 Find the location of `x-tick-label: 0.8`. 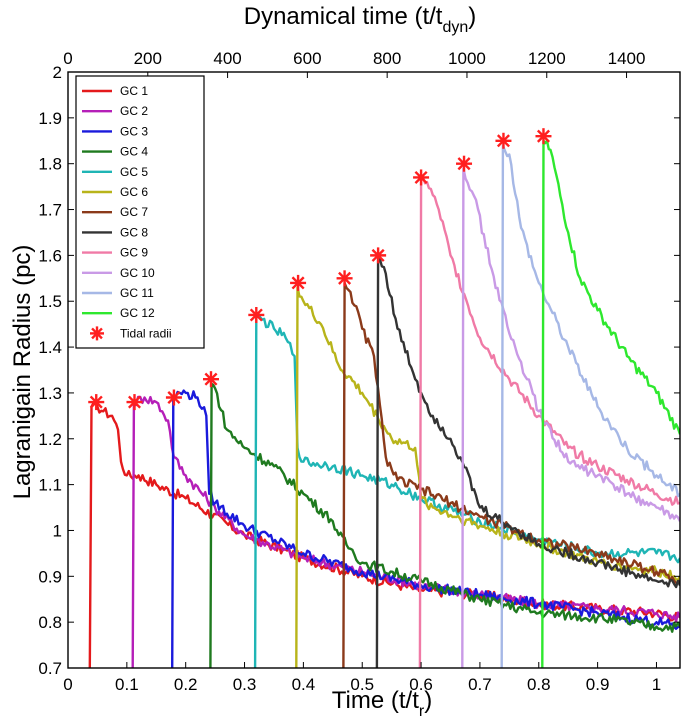

x-tick-label: 0.8 is located at coordinates (539, 684).